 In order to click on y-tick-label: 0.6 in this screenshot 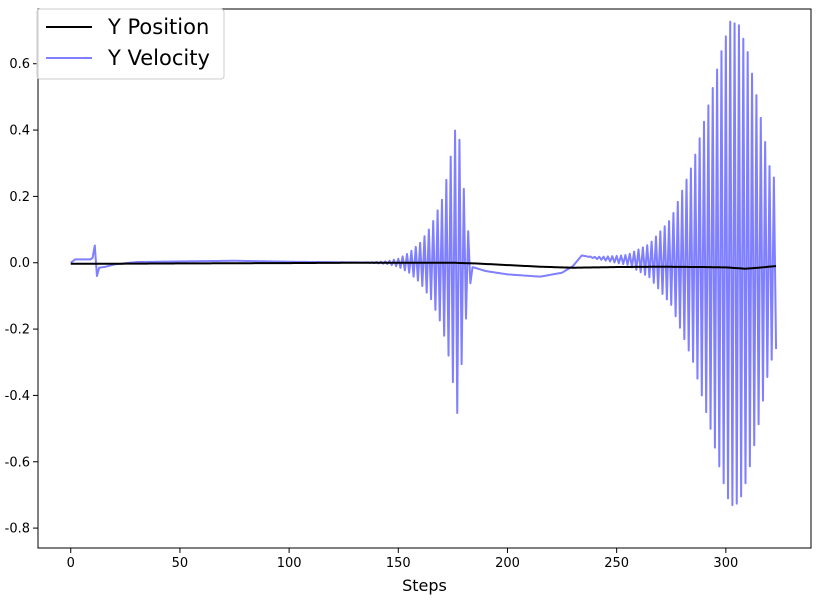, I will do `click(19, 64)`.